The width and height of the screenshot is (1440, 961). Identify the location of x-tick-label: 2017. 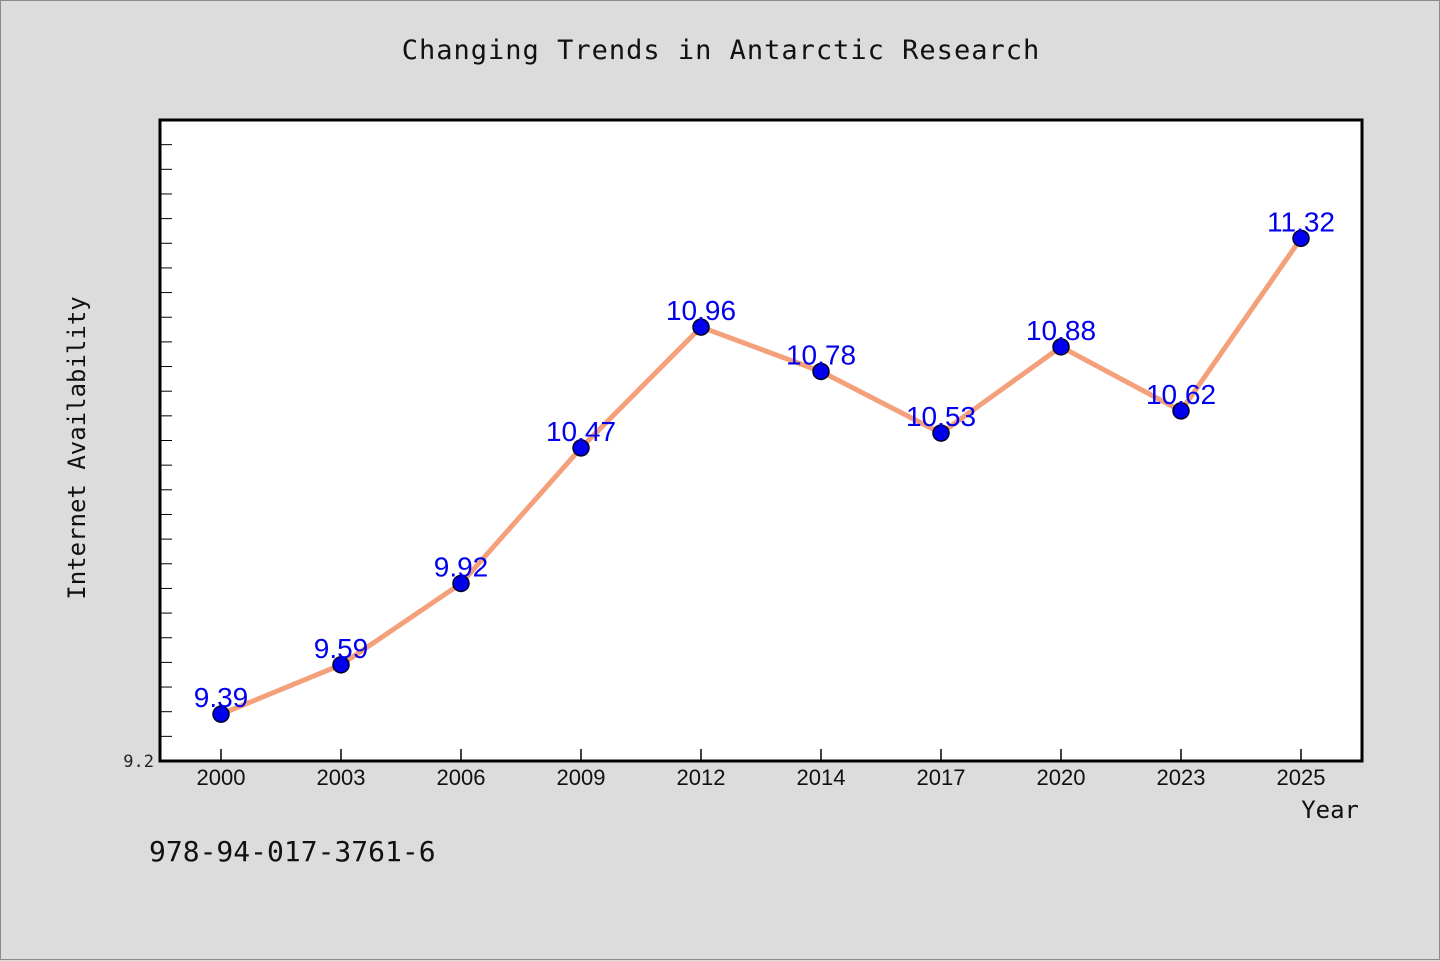
(941, 777).